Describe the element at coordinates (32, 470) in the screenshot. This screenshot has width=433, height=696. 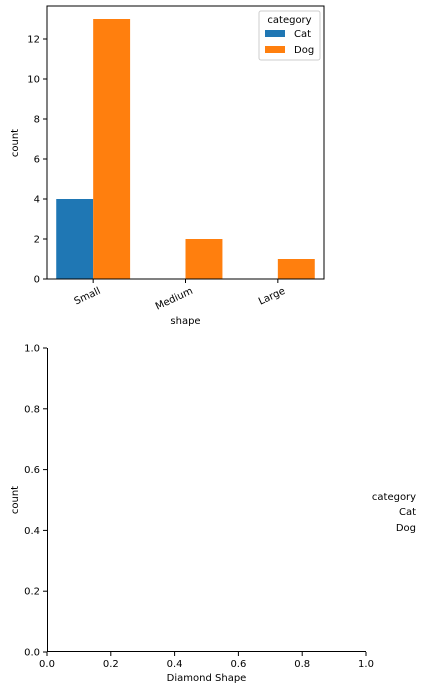
I see `y-tick-label: 0.6` at that location.